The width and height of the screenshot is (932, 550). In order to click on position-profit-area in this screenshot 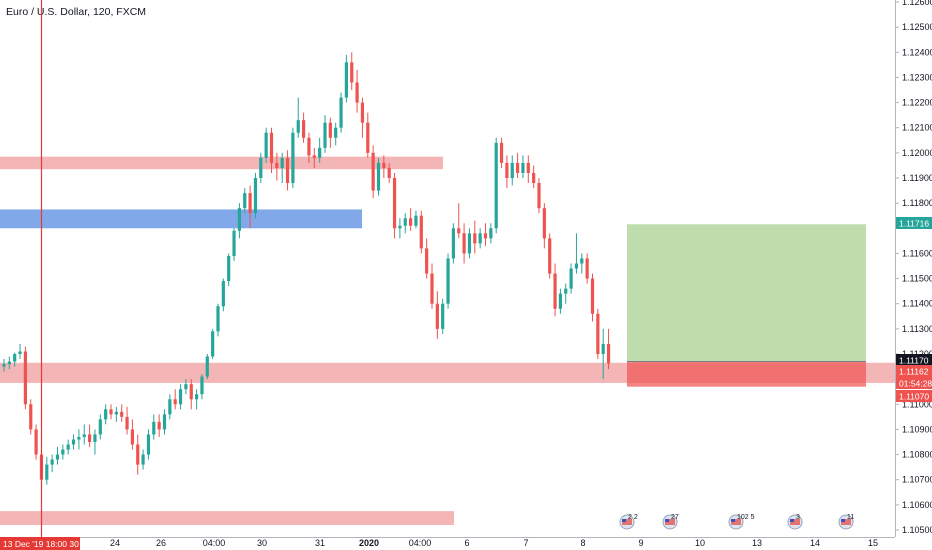, I will do `click(746, 293)`.